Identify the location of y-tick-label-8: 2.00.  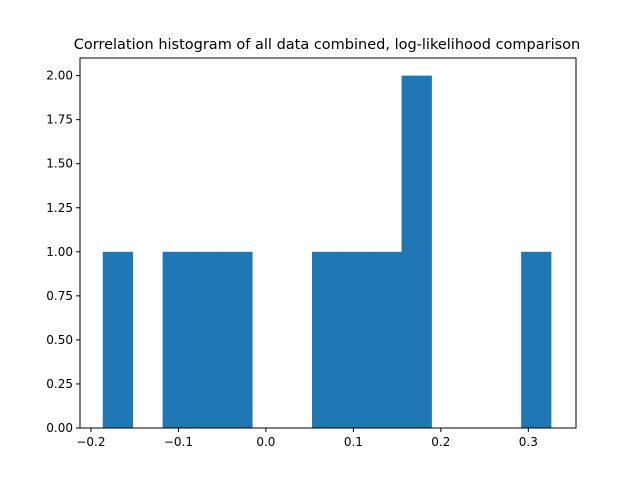
(59, 76).